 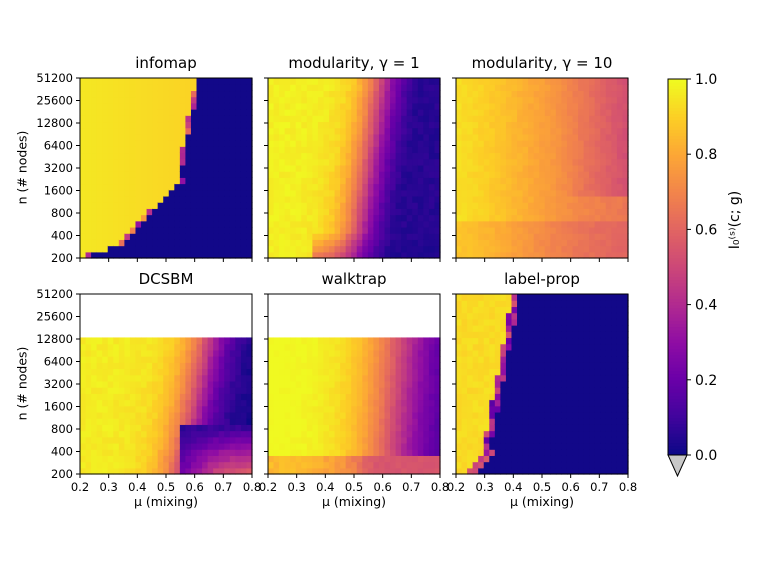 I want to click on y-tick-label: 200, so click(x=62, y=474).